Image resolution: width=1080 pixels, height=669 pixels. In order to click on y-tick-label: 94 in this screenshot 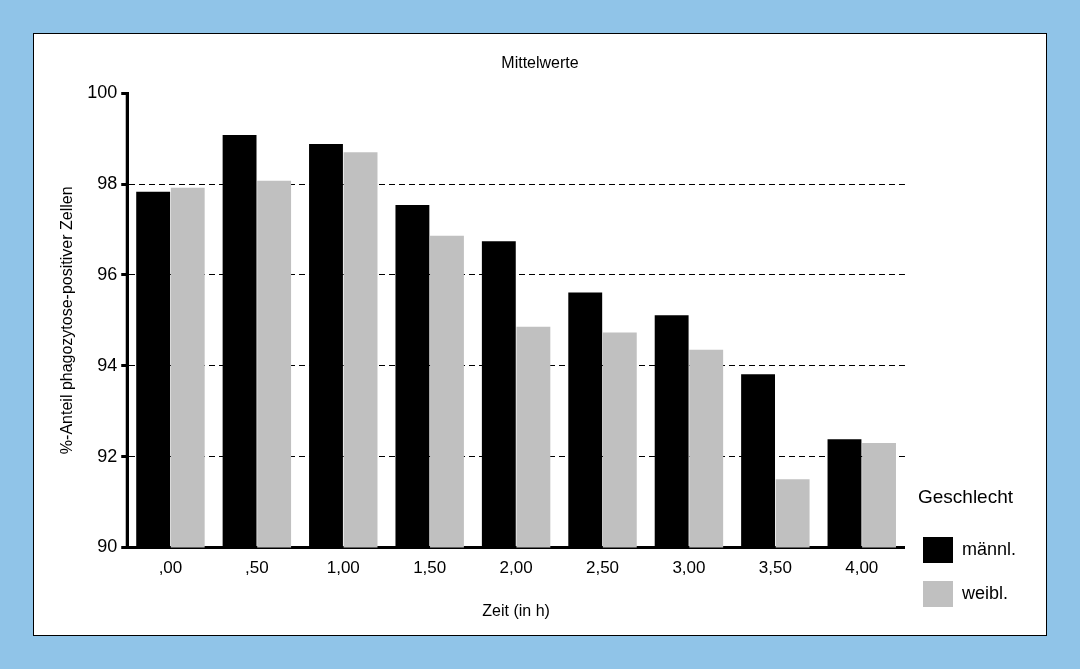, I will do `click(107, 364)`.